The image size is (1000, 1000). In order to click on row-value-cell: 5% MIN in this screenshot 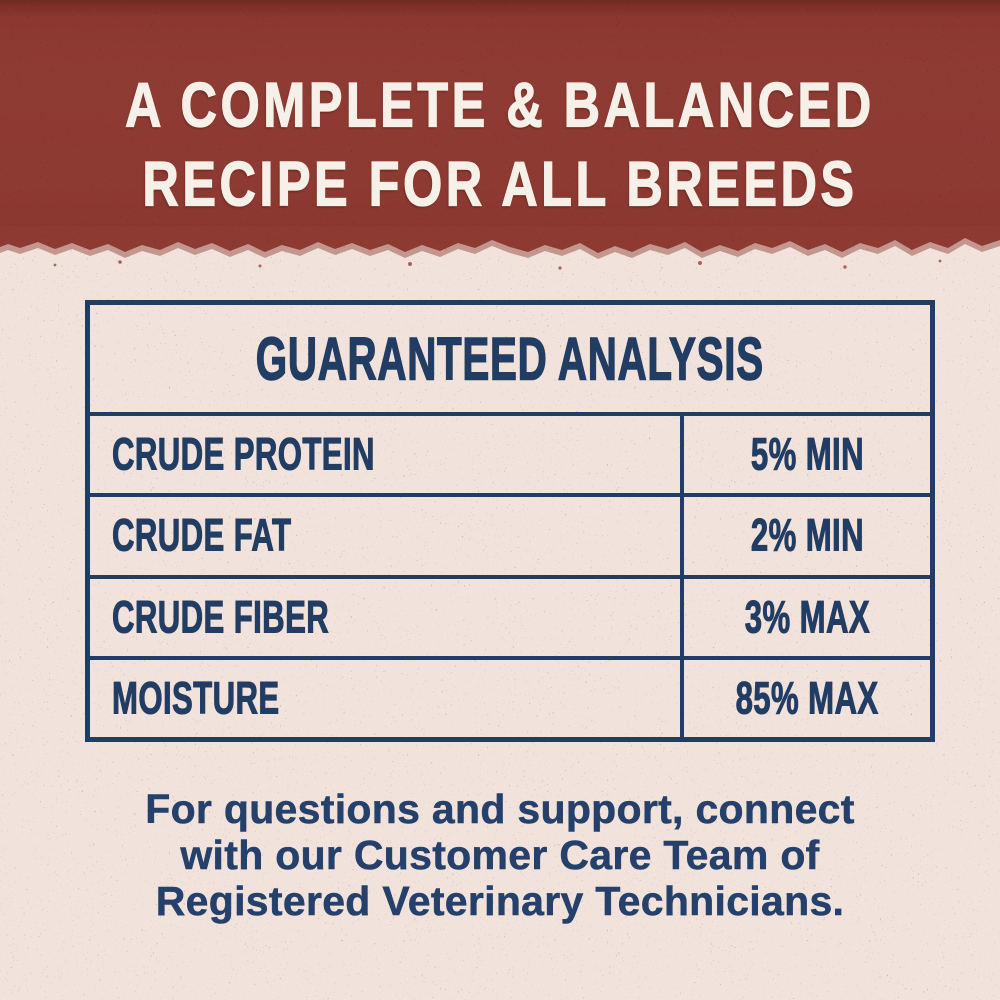, I will do `click(805, 455)`.